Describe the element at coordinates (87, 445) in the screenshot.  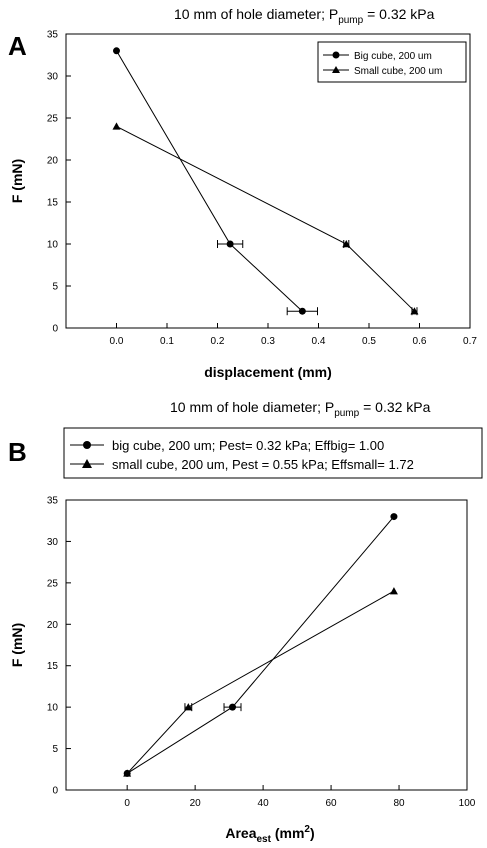
I see `panel-b-legend-marker-circle` at that location.